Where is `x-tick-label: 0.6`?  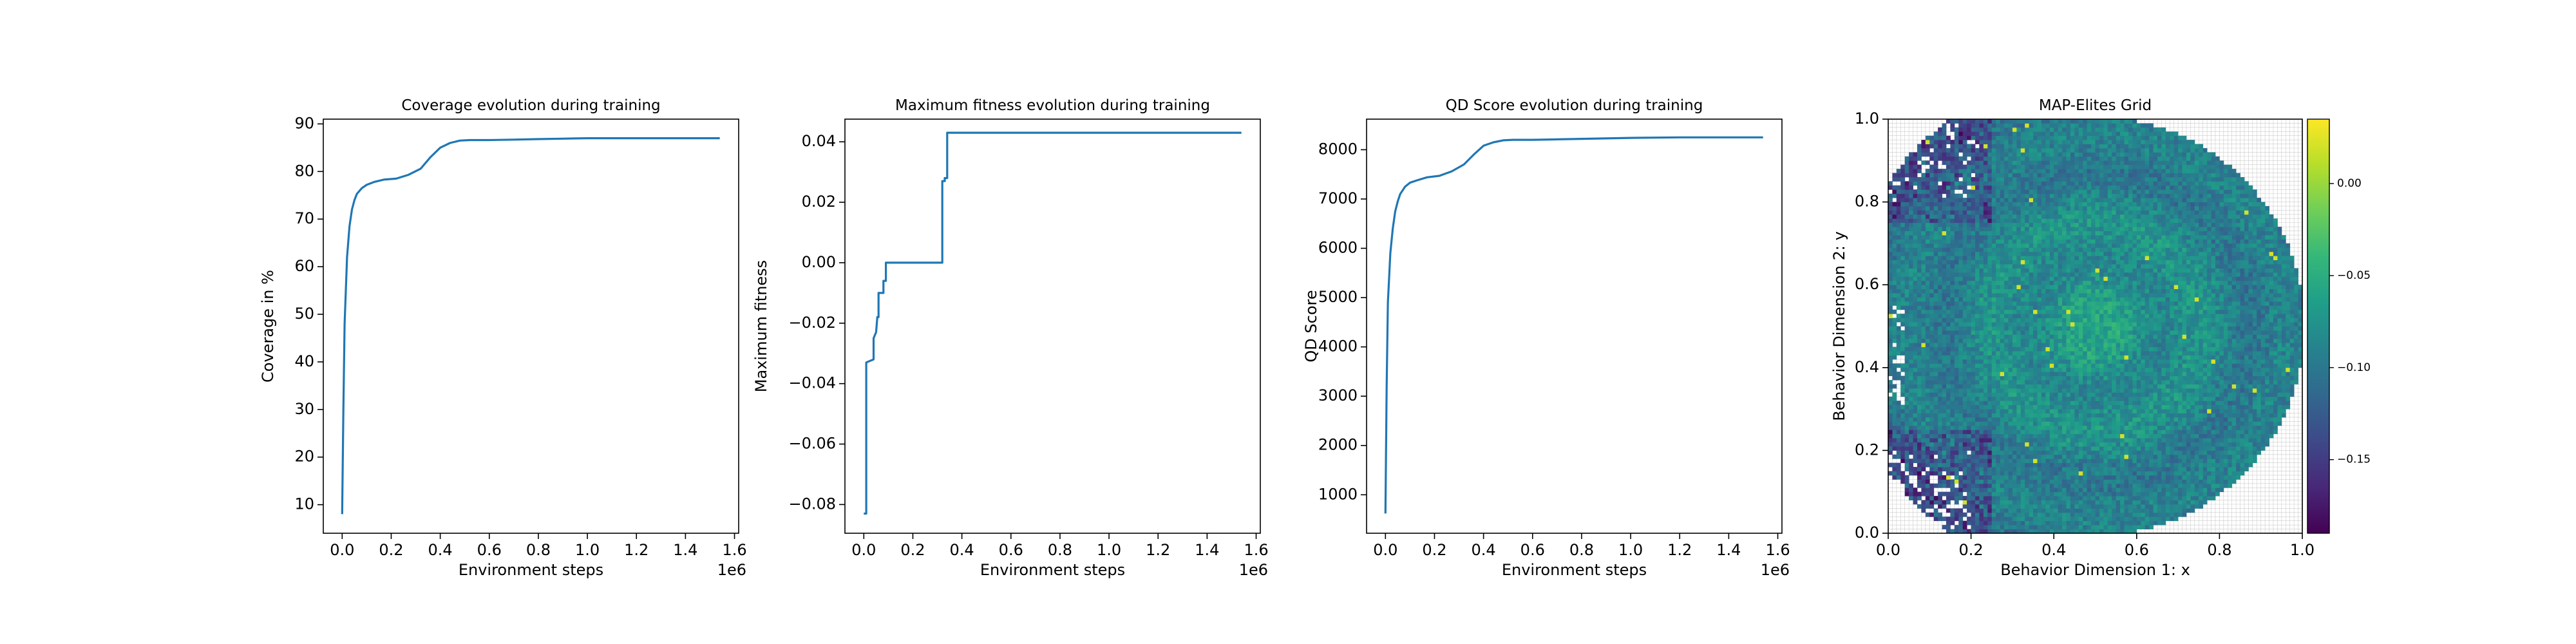
x-tick-label: 0.6 is located at coordinates (490, 550).